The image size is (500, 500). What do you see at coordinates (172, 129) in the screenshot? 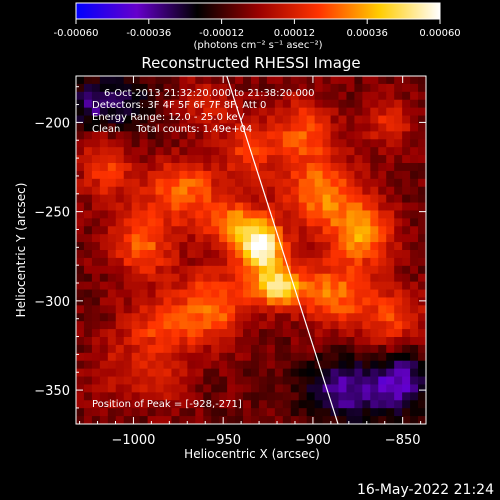
I see `info-clean-counts: Clean Total counts: 1.49e+04` at bounding box center [172, 129].